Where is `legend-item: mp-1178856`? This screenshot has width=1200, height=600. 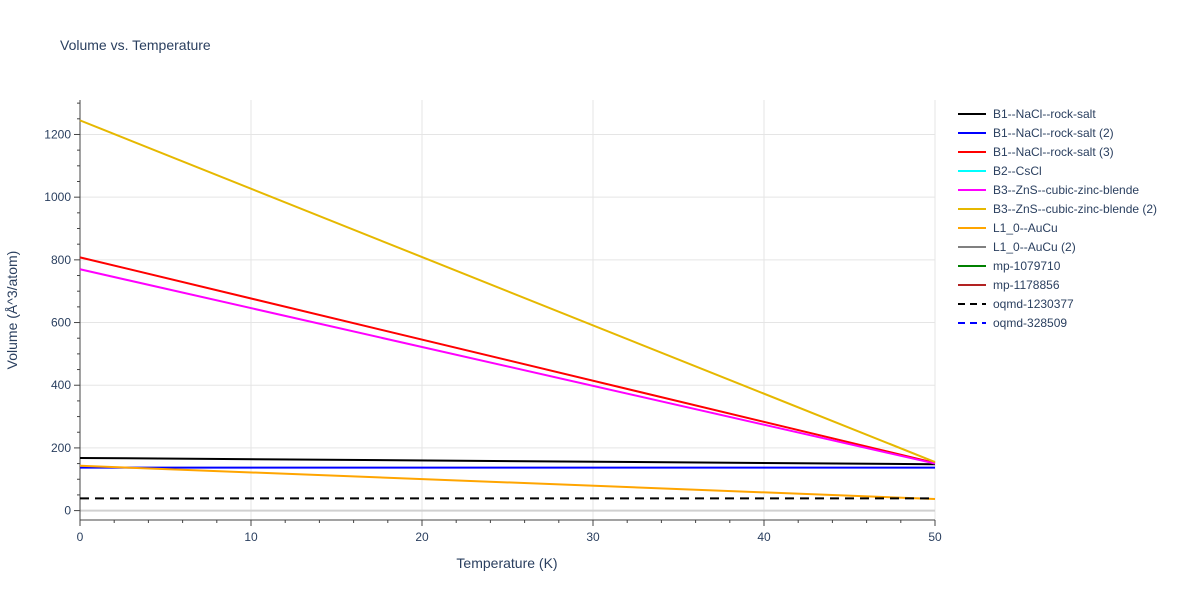
legend-item: mp-1178856 is located at coordinates (1009, 285).